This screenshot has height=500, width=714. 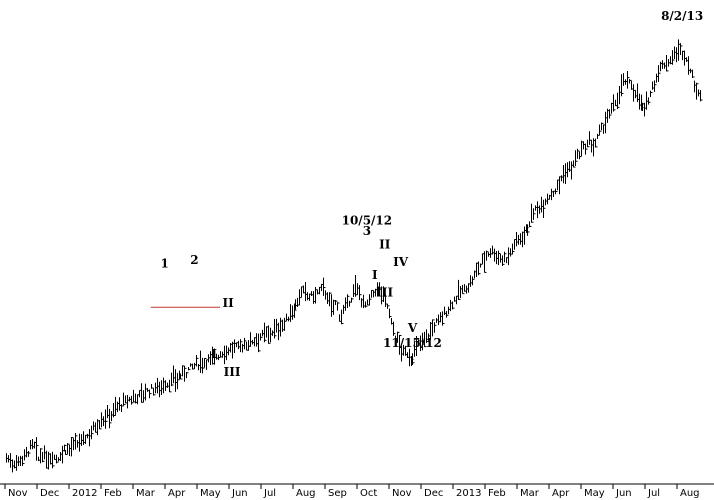 What do you see at coordinates (412, 343) in the screenshot?
I see `wave-annotation: 11/15/12` at bounding box center [412, 343].